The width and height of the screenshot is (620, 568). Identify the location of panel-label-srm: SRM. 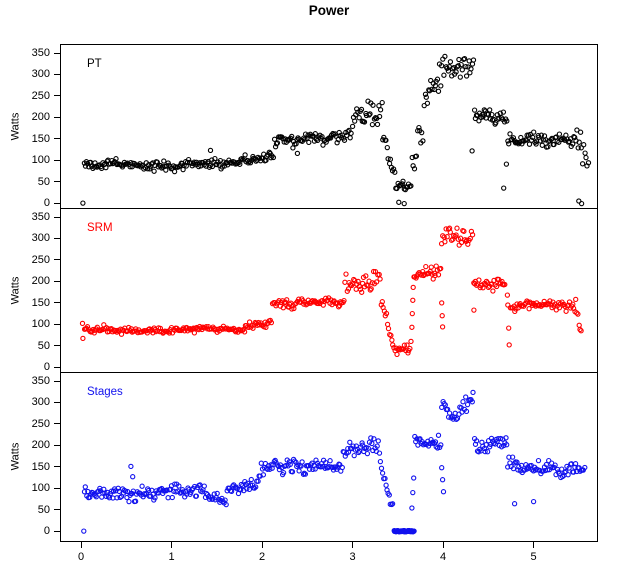
(100, 228).